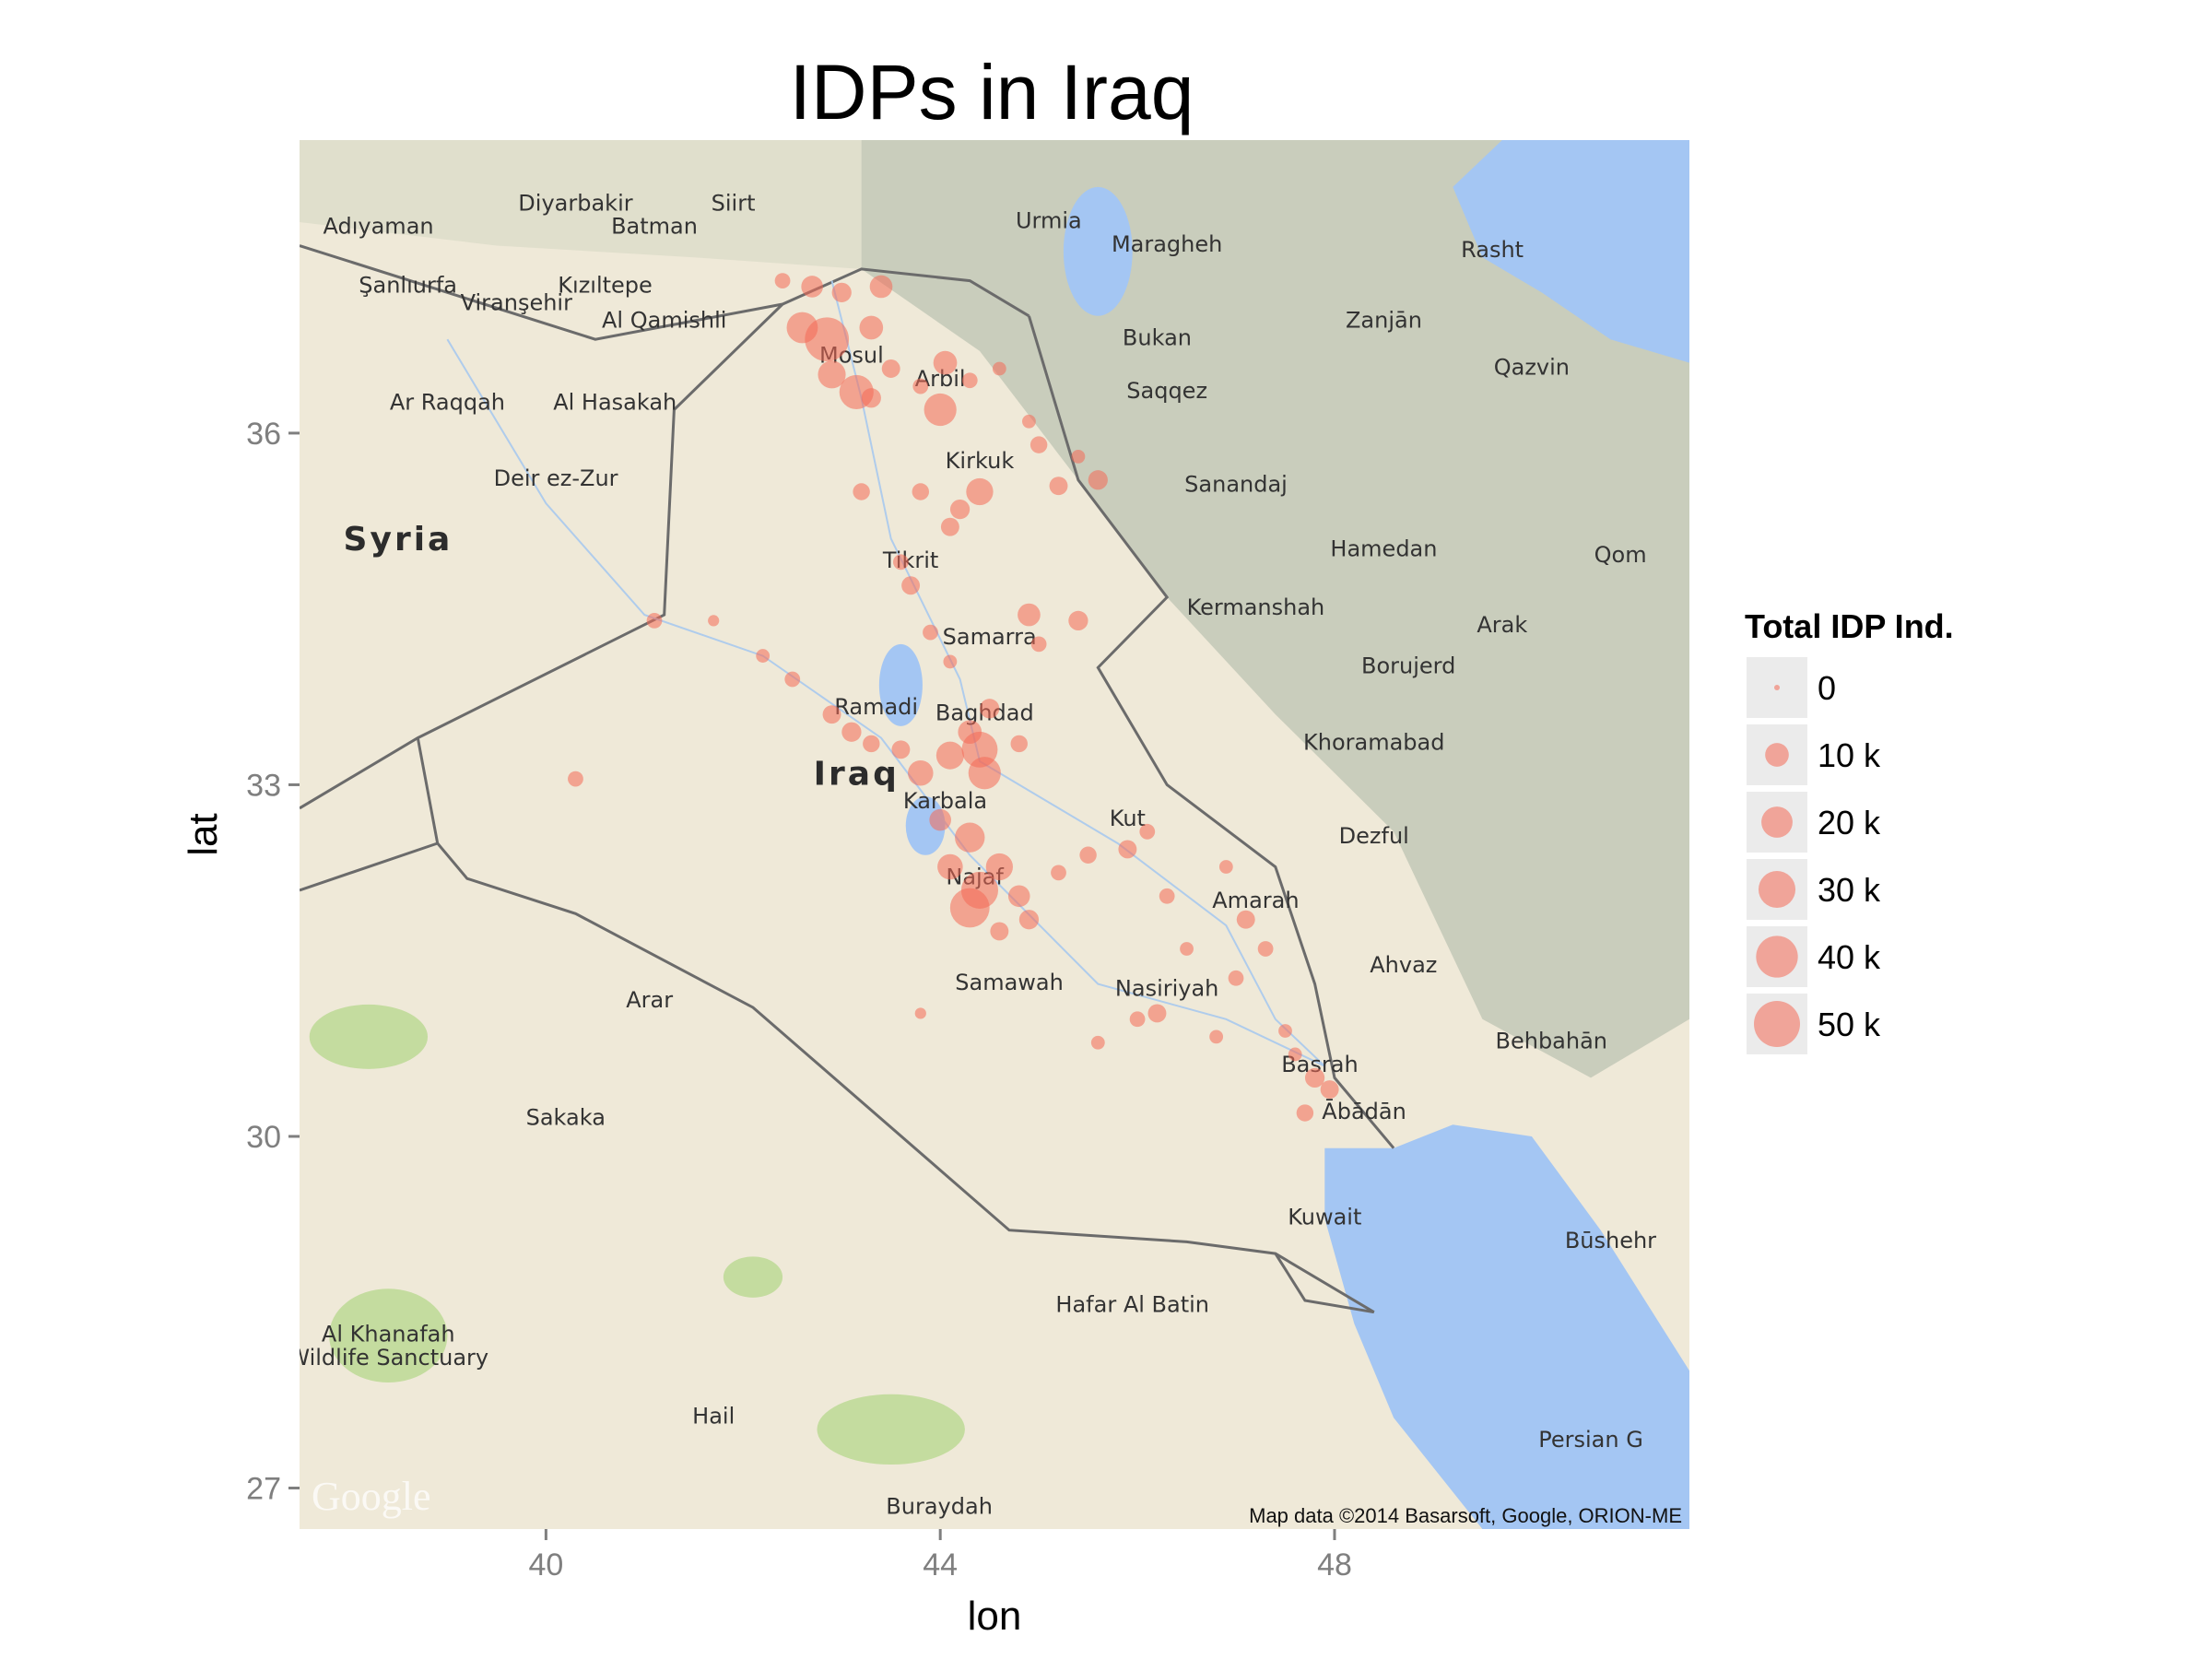 This screenshot has width=2212, height=1659. Describe the element at coordinates (1492, 250) in the screenshot. I see `map-place-label: Rasht` at that location.